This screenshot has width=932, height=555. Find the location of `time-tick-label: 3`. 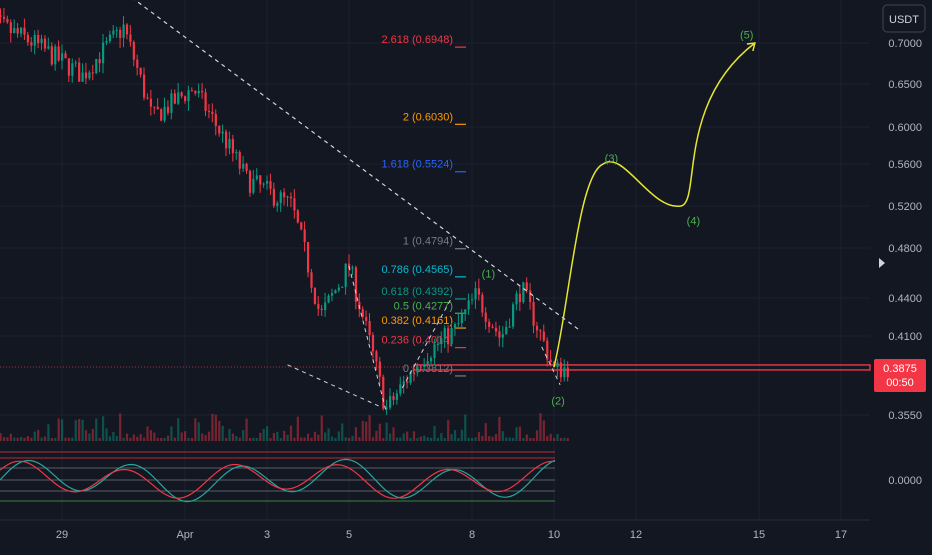

time-tick-label: 3 is located at coordinates (267, 535).